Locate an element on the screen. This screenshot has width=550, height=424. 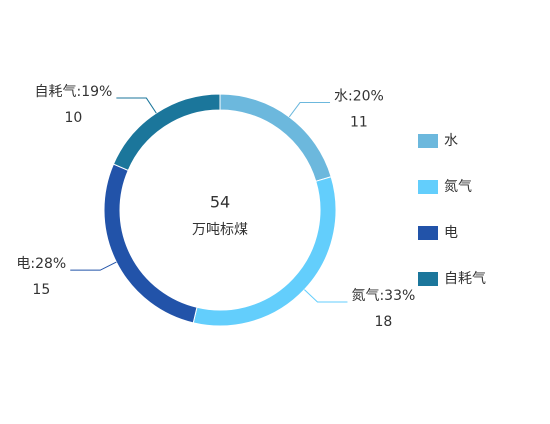
value-label: 15 is located at coordinates (41, 290).